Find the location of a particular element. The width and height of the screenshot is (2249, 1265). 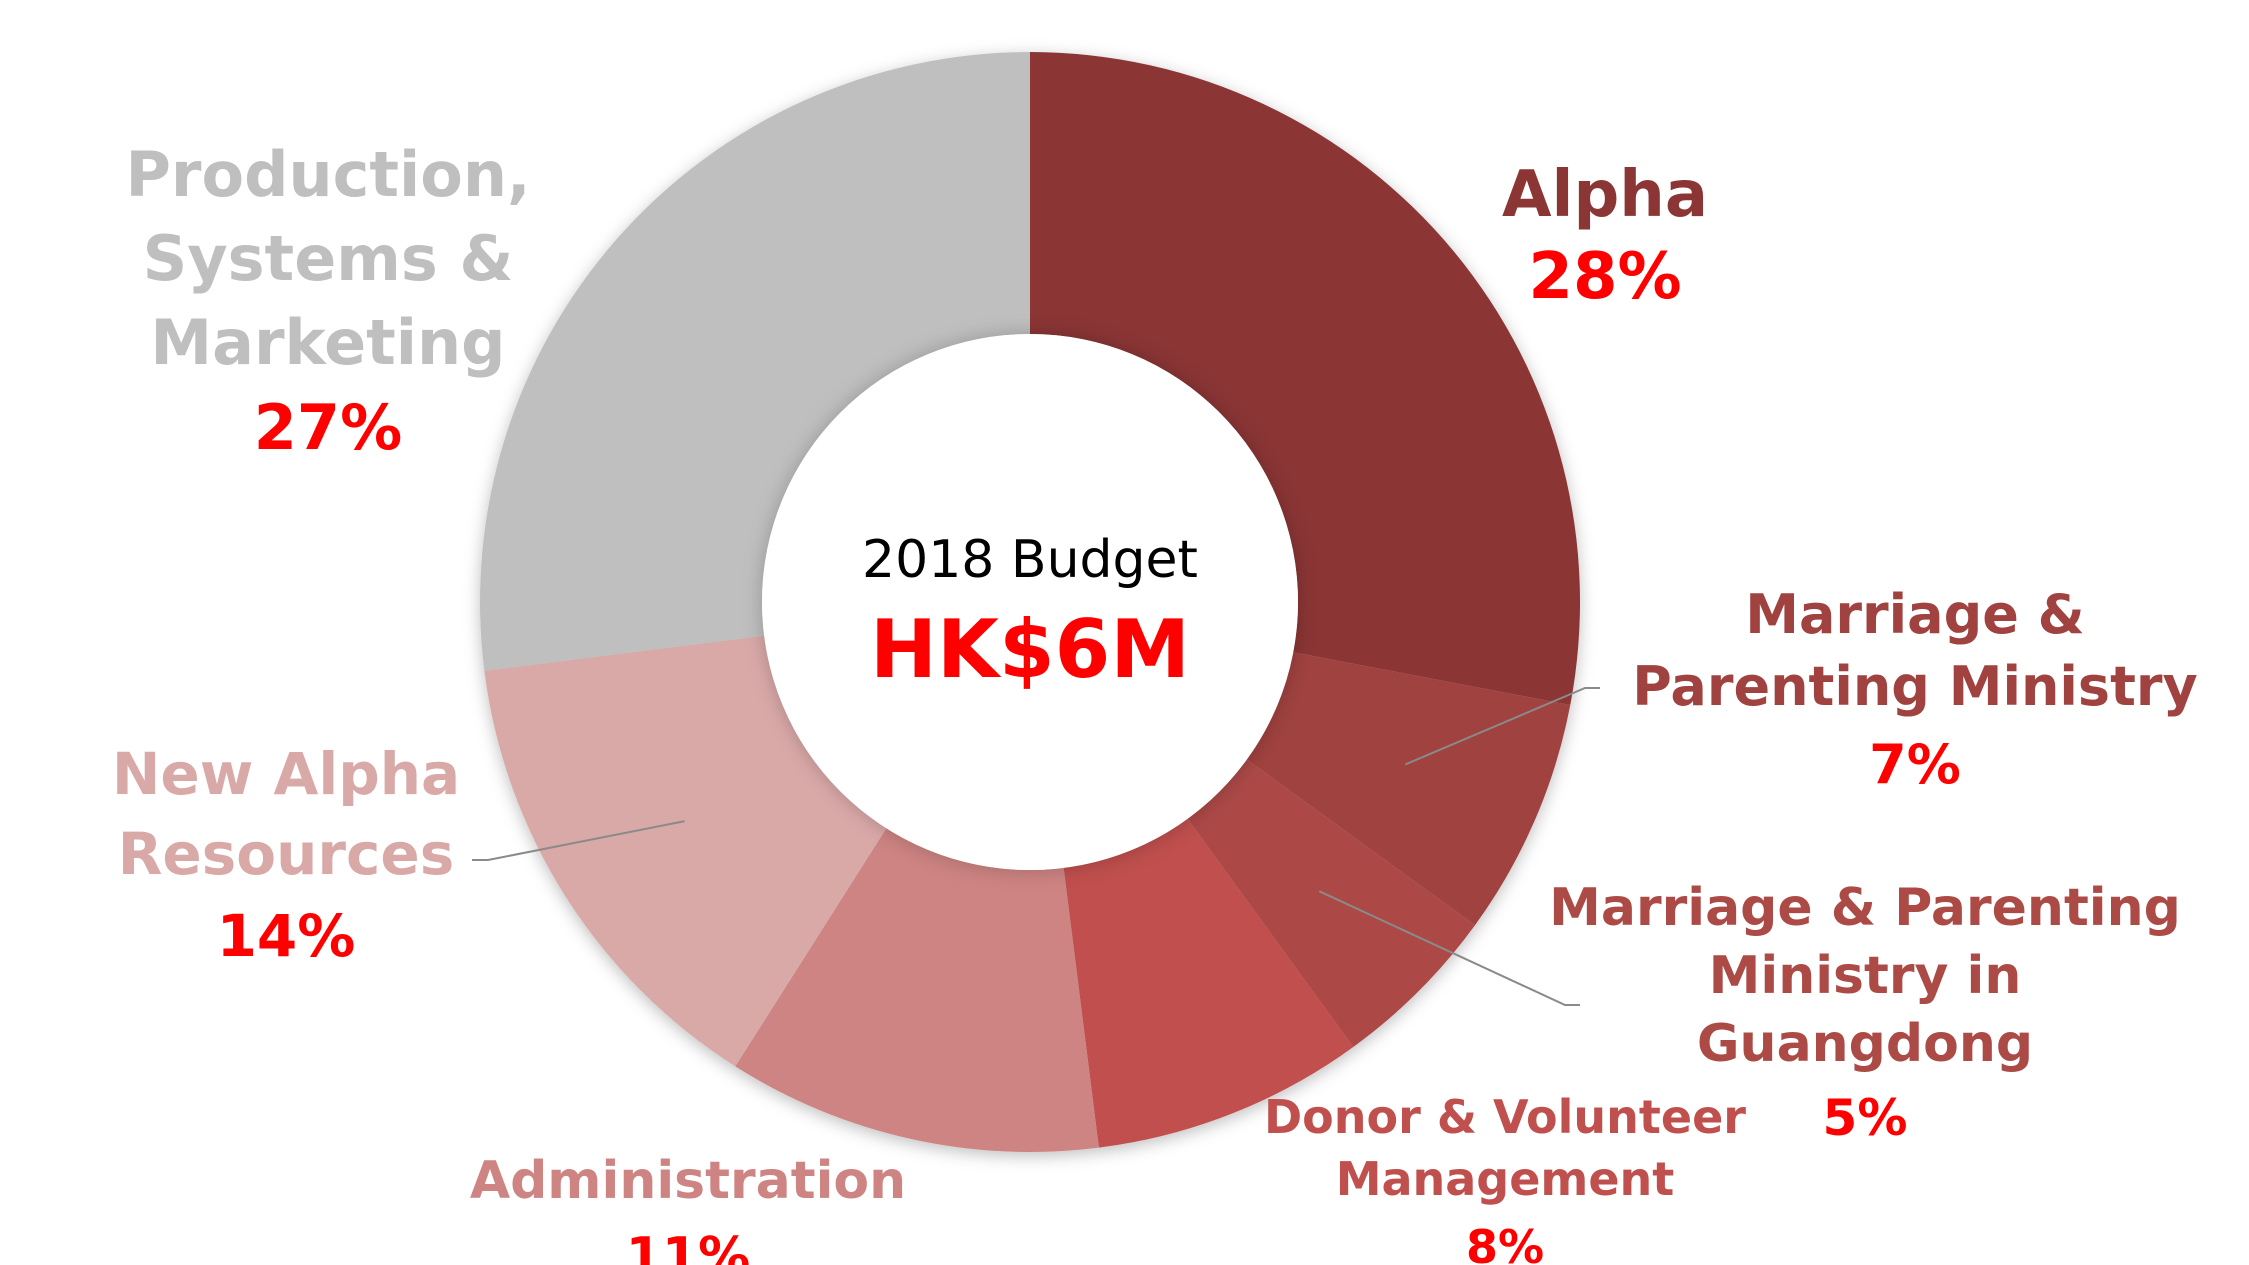

slice-label-0: Alpha is located at coordinates (1605, 195).